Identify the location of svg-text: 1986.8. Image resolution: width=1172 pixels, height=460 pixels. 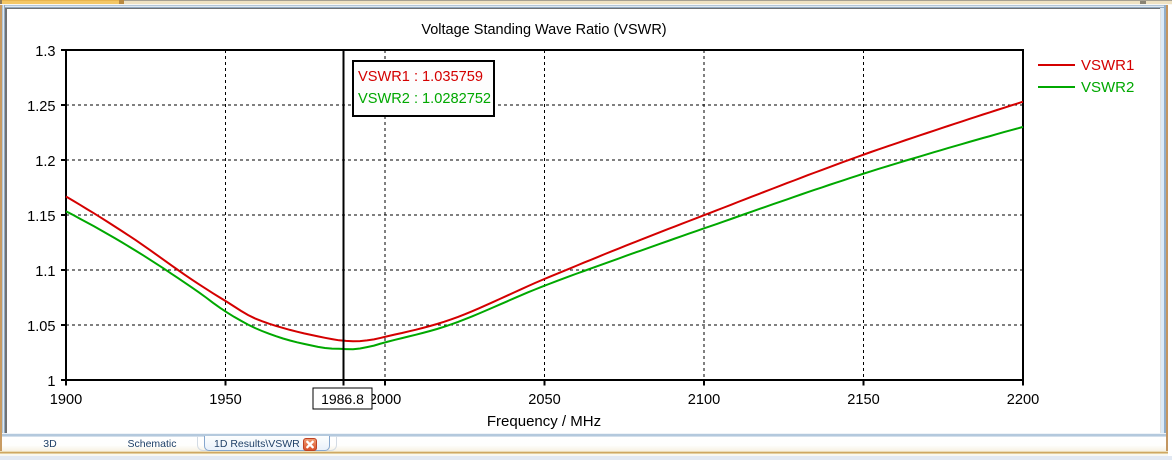
(342, 399).